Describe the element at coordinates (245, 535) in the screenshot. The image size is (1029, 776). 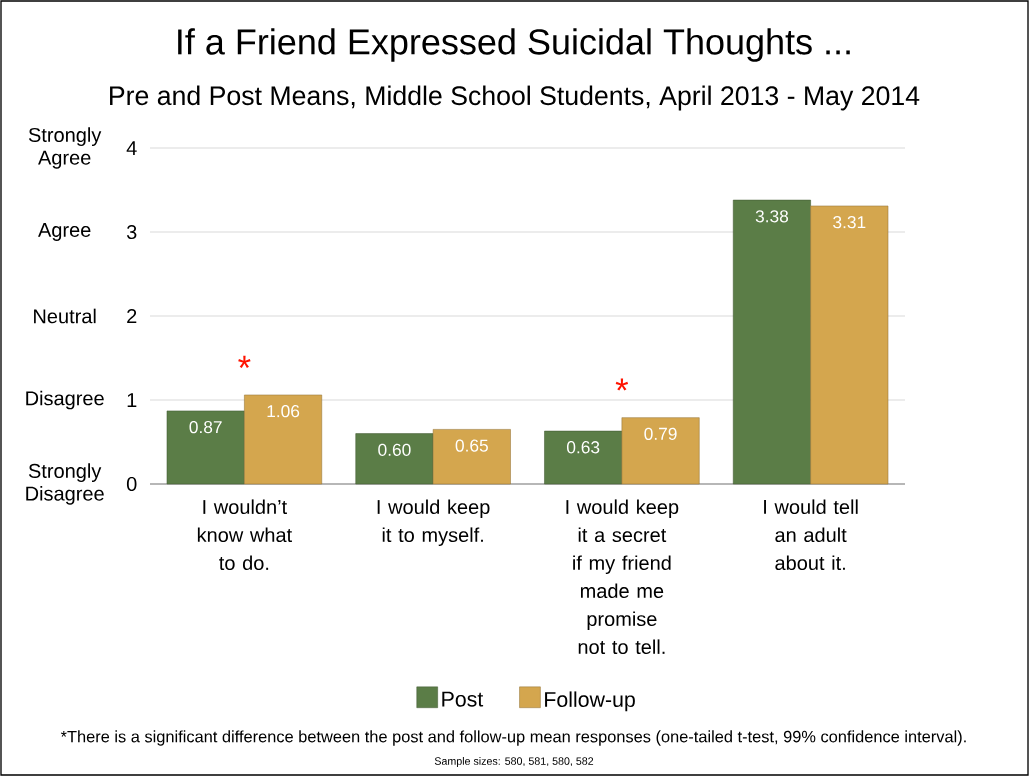
I see `x-tick-label: I wouldn’t know what to do.` at that location.